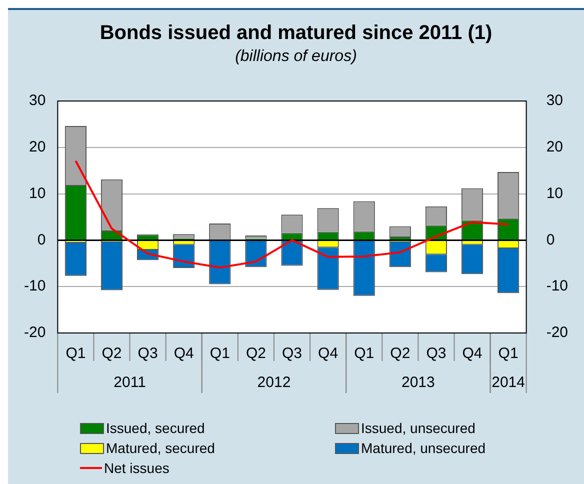 The image size is (584, 484). I want to click on text: 2011, so click(130, 383).